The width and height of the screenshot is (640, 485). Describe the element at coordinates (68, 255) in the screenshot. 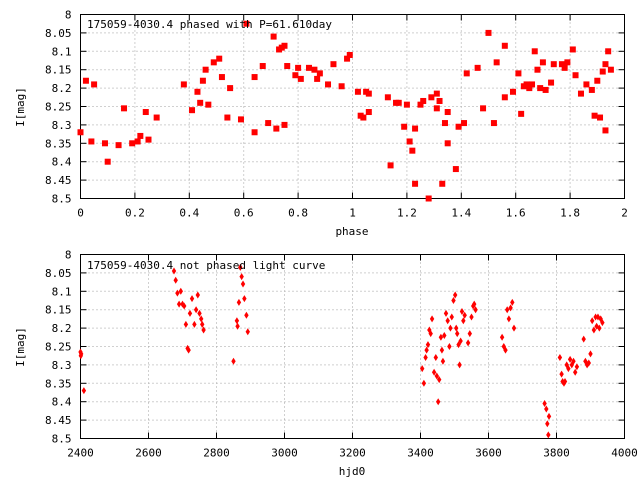

I see `y-tick-label: 8` at that location.